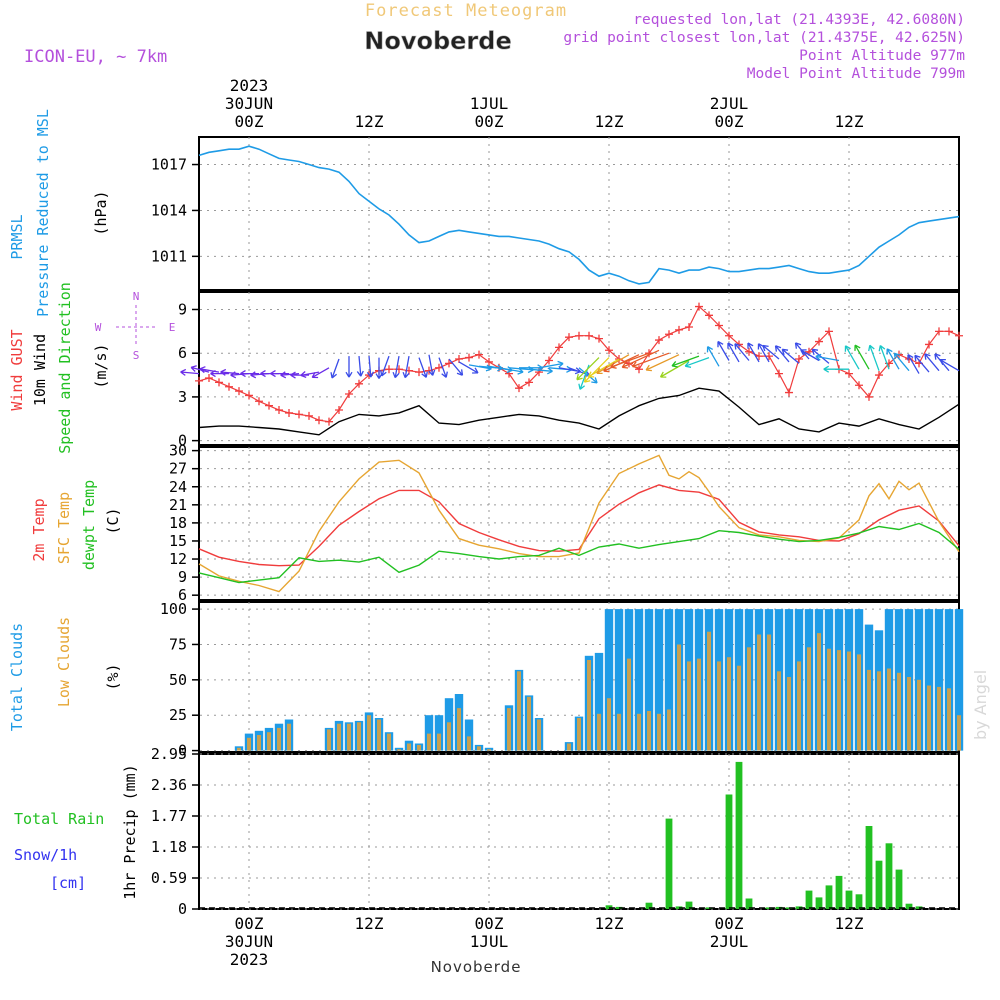 The height and width of the screenshot is (1000, 1000). Describe the element at coordinates (136, 296) in the screenshot. I see `compass-n: N` at that location.